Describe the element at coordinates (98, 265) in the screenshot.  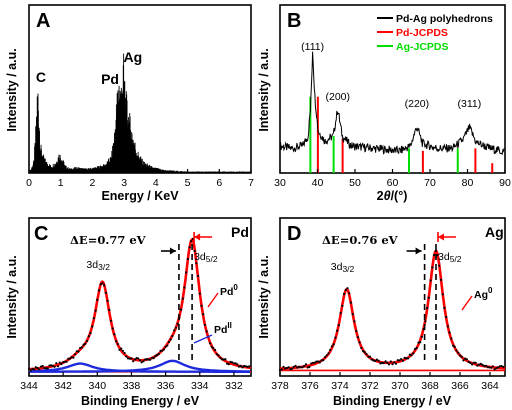
I see `orbital-label: 3d3/2` at that location.